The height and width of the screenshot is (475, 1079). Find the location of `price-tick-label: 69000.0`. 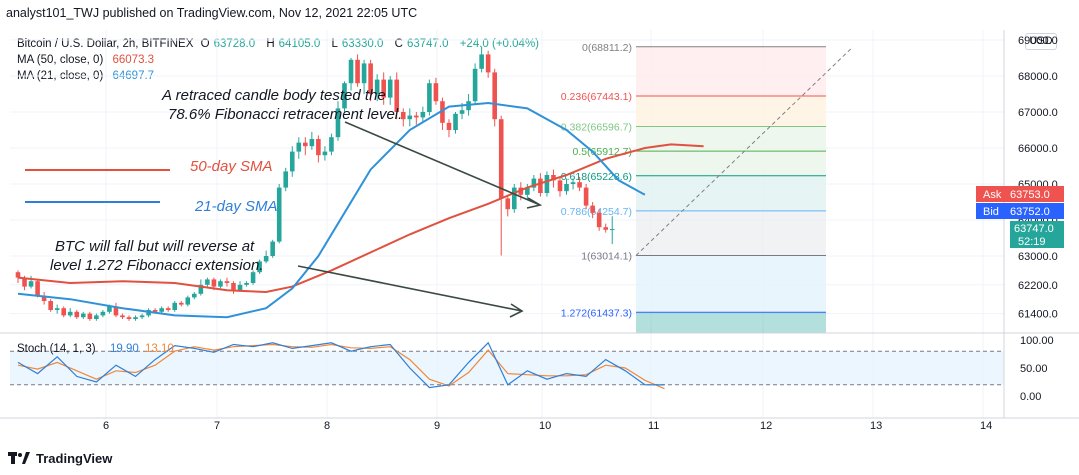

price-tick-label: 69000.0 is located at coordinates (1038, 41).